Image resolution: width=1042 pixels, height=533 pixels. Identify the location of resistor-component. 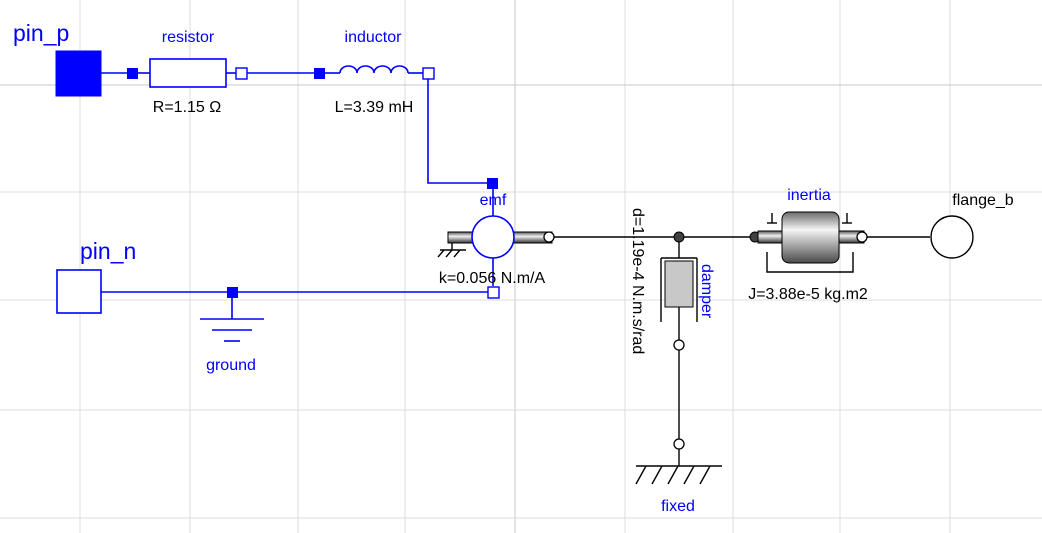
(187, 73).